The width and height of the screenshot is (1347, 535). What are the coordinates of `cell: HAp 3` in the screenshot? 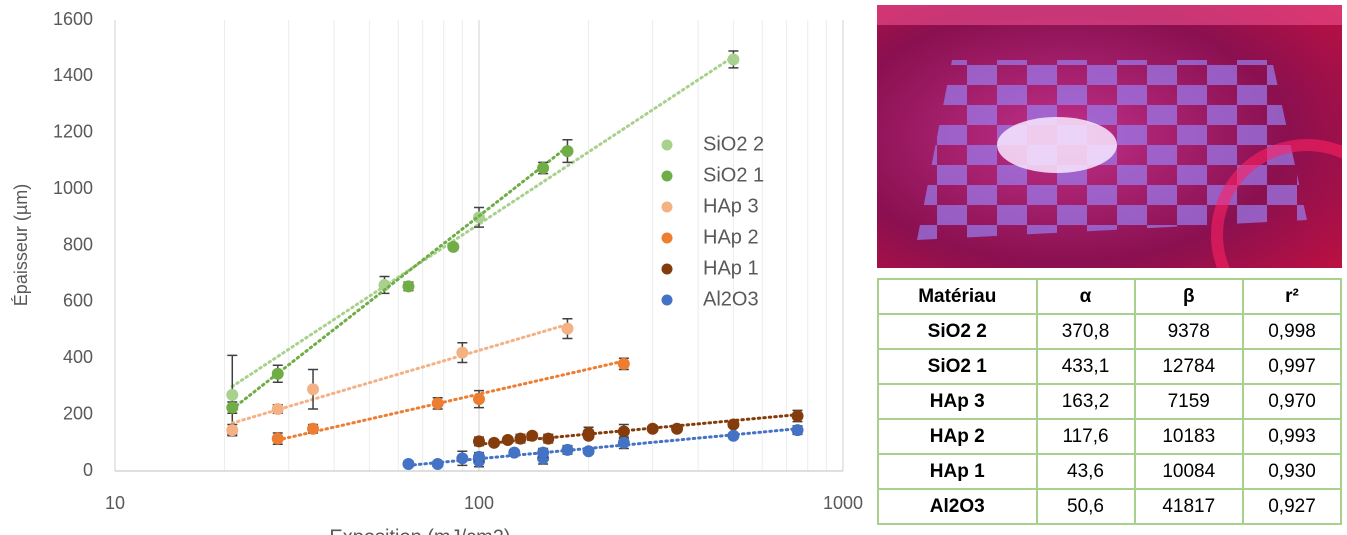 It's located at (957, 401).